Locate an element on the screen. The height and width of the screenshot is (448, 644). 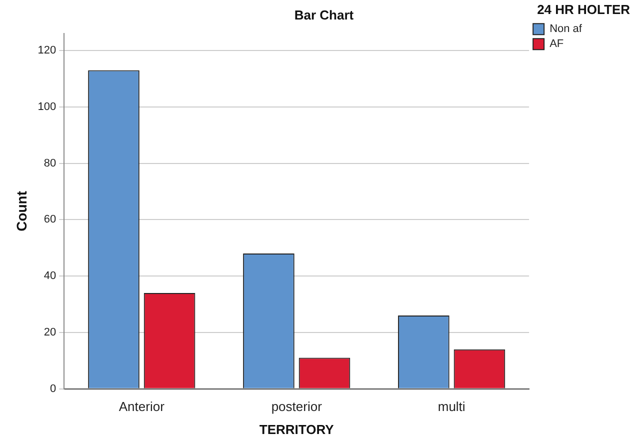
y-tick-label: 80 is located at coordinates (50, 163).